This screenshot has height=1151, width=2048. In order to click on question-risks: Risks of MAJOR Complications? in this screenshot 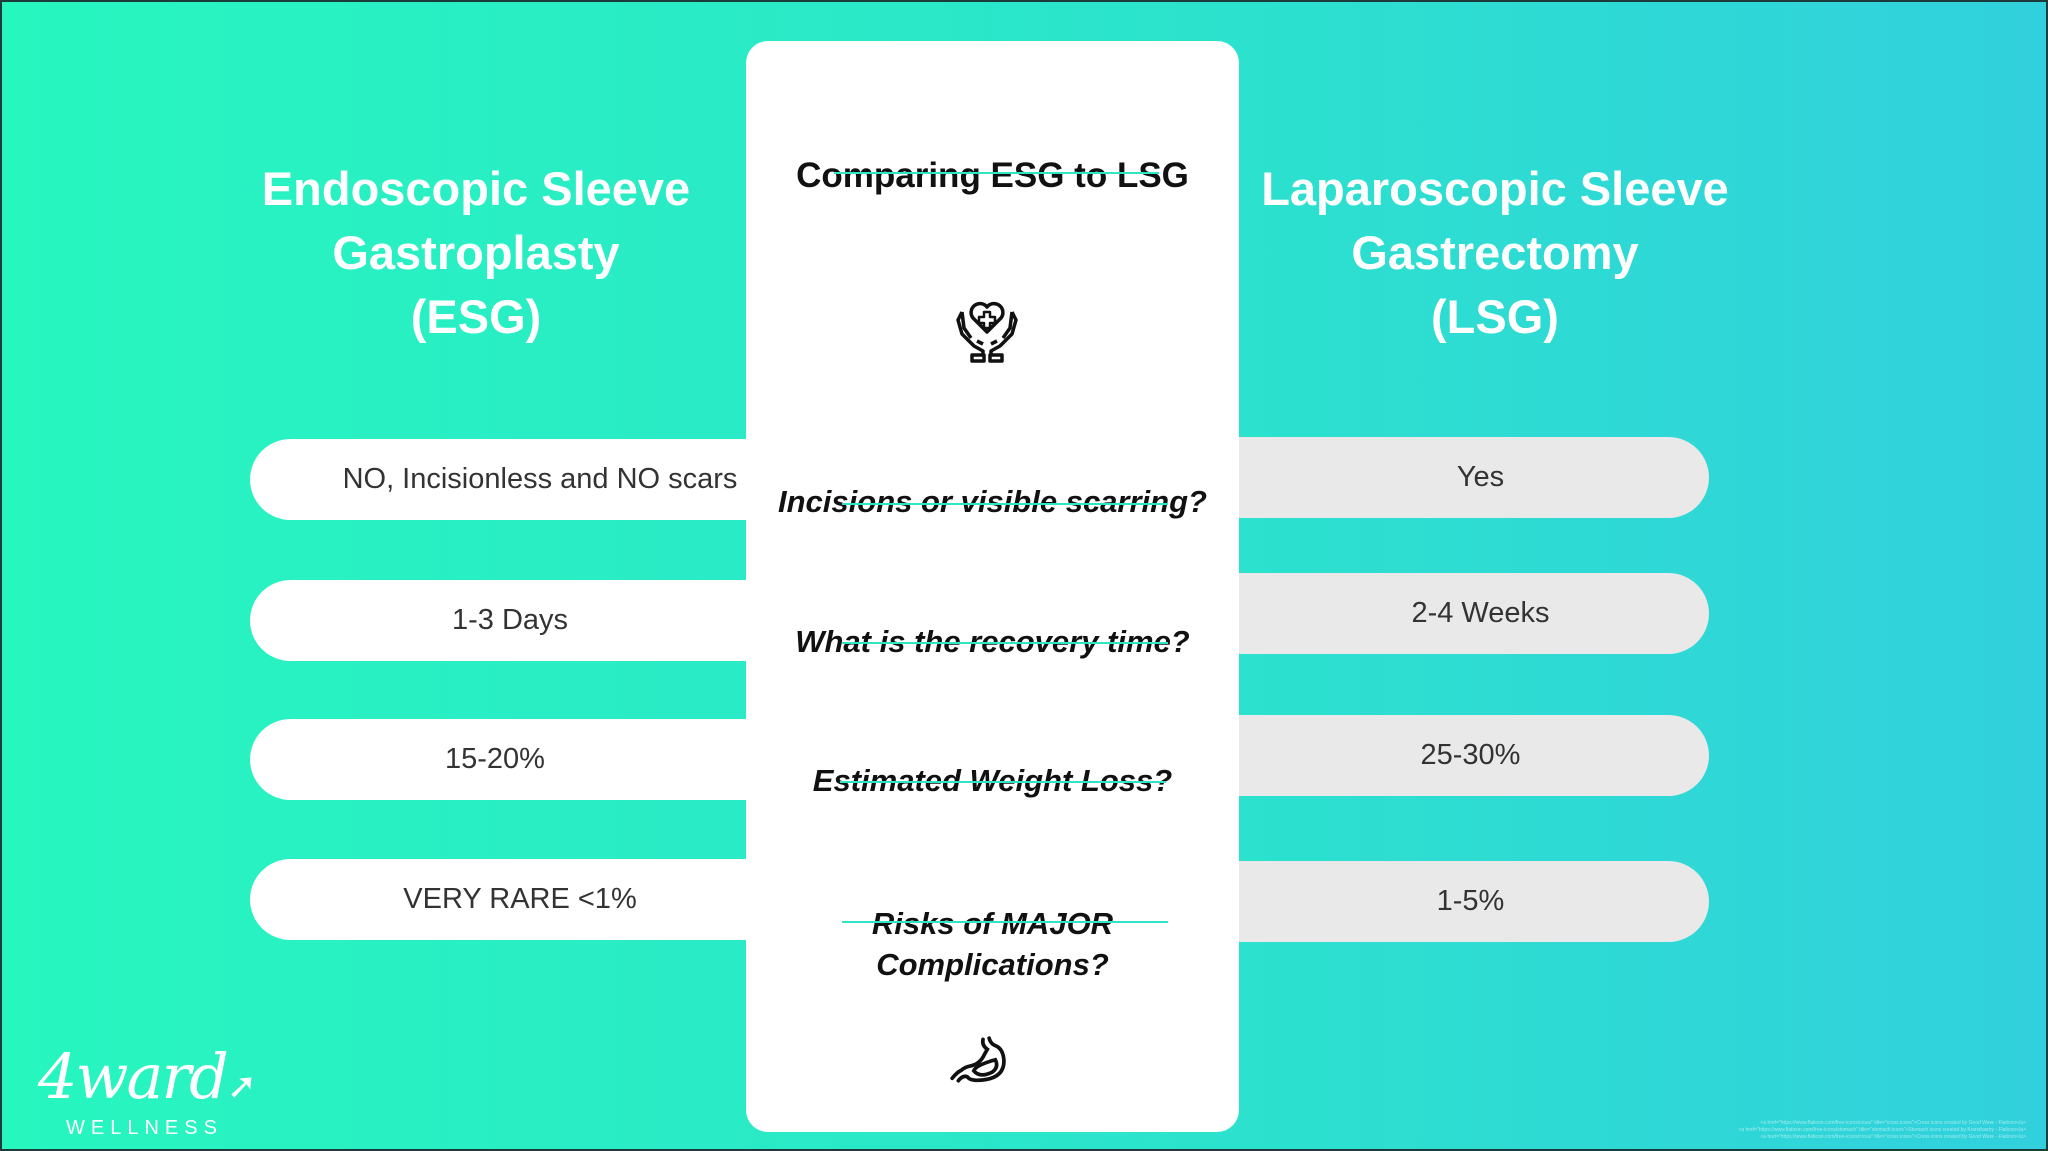, I will do `click(992, 944)`.